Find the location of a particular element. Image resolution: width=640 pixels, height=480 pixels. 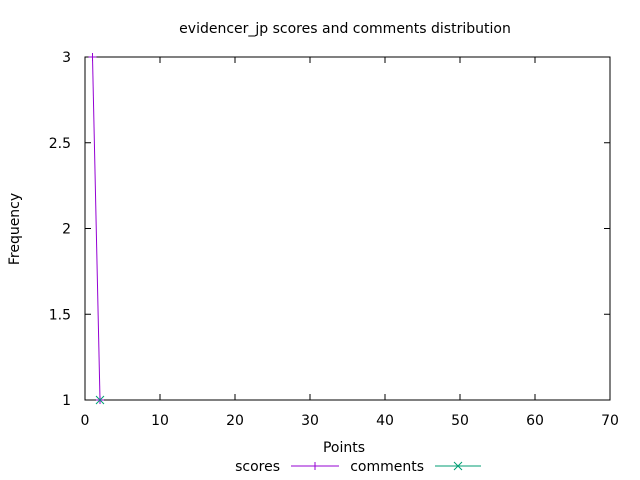

y-tick-label: 2 is located at coordinates (66, 230).